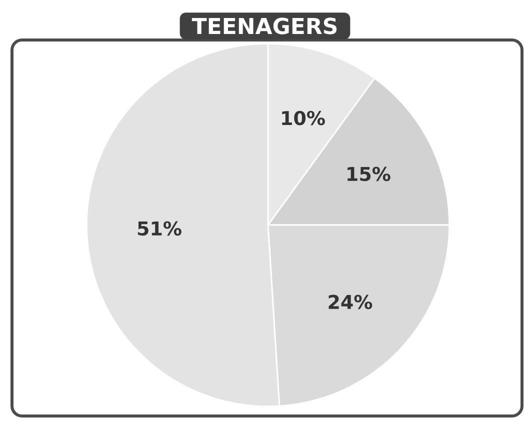  What do you see at coordinates (160, 228) in the screenshot?
I see `data-label: 51%` at bounding box center [160, 228].